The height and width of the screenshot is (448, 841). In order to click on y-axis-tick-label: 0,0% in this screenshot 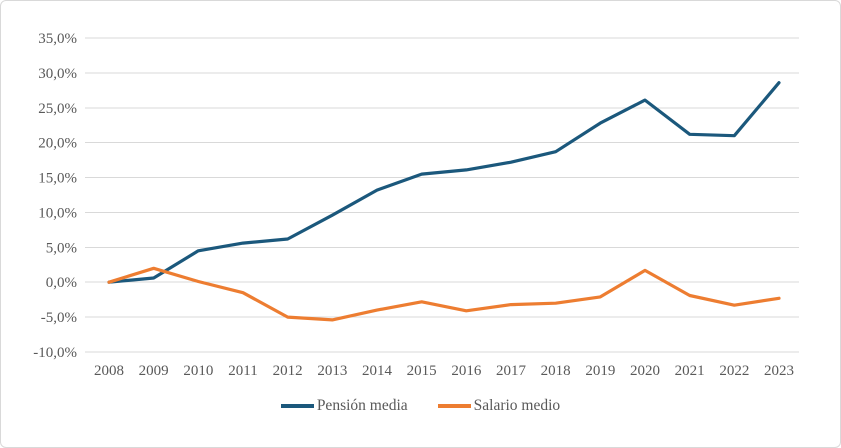, I will do `click(61, 283)`.